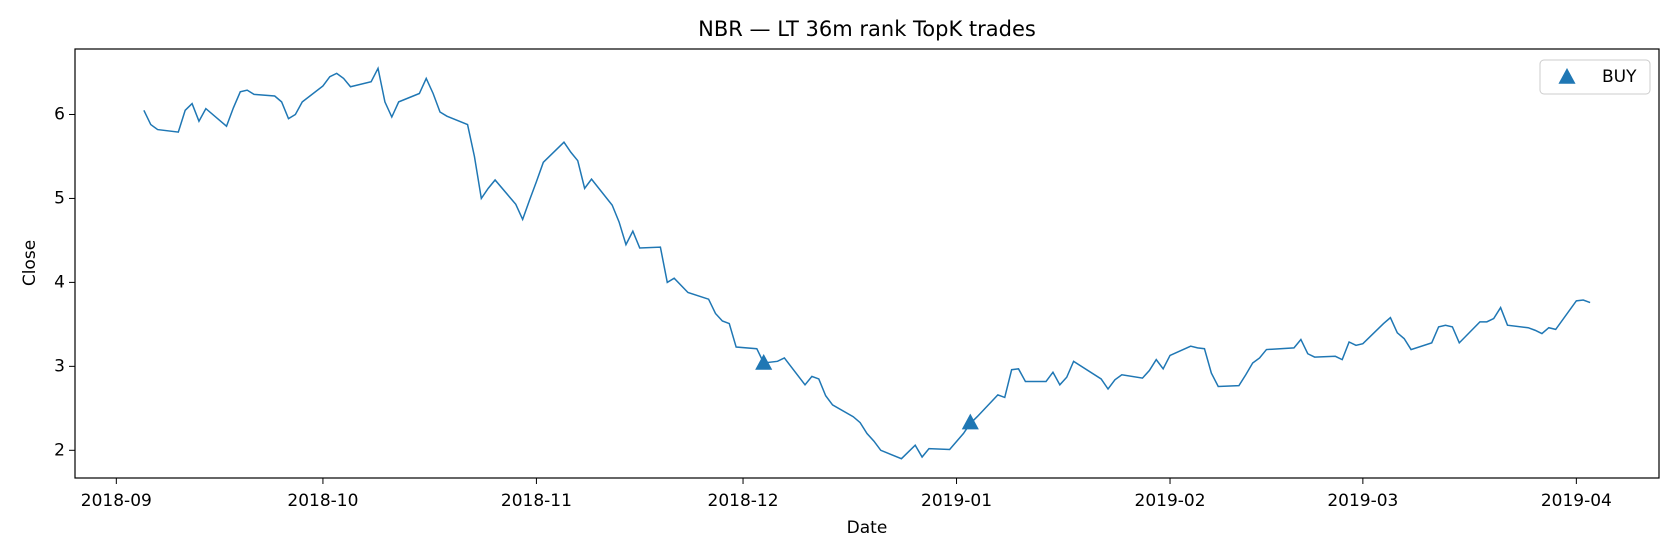 The height and width of the screenshot is (560, 1680). What do you see at coordinates (1576, 501) in the screenshot?
I see `x-tick-label: 2019-04` at bounding box center [1576, 501].